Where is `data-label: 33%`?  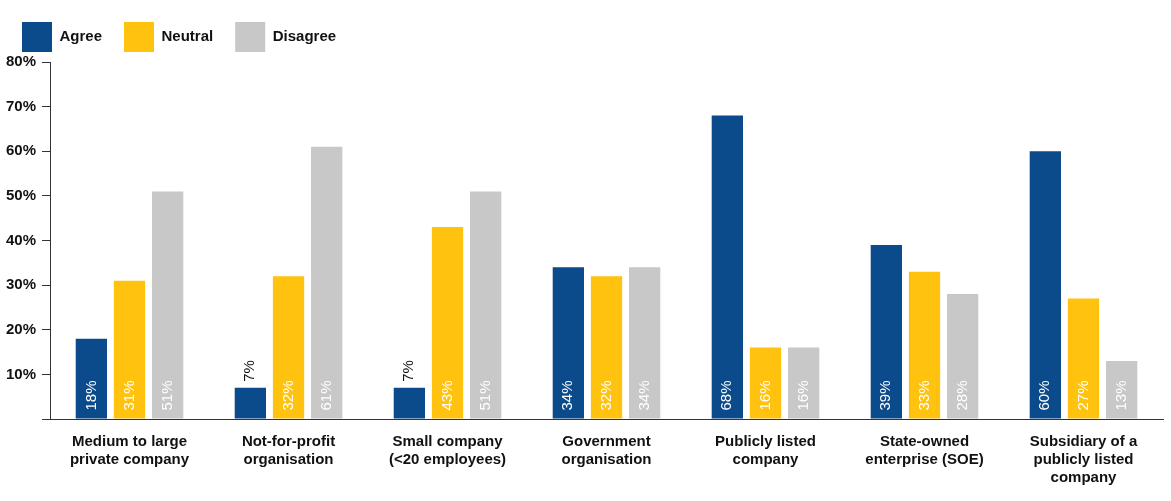
data-label: 33% is located at coordinates (923, 395).